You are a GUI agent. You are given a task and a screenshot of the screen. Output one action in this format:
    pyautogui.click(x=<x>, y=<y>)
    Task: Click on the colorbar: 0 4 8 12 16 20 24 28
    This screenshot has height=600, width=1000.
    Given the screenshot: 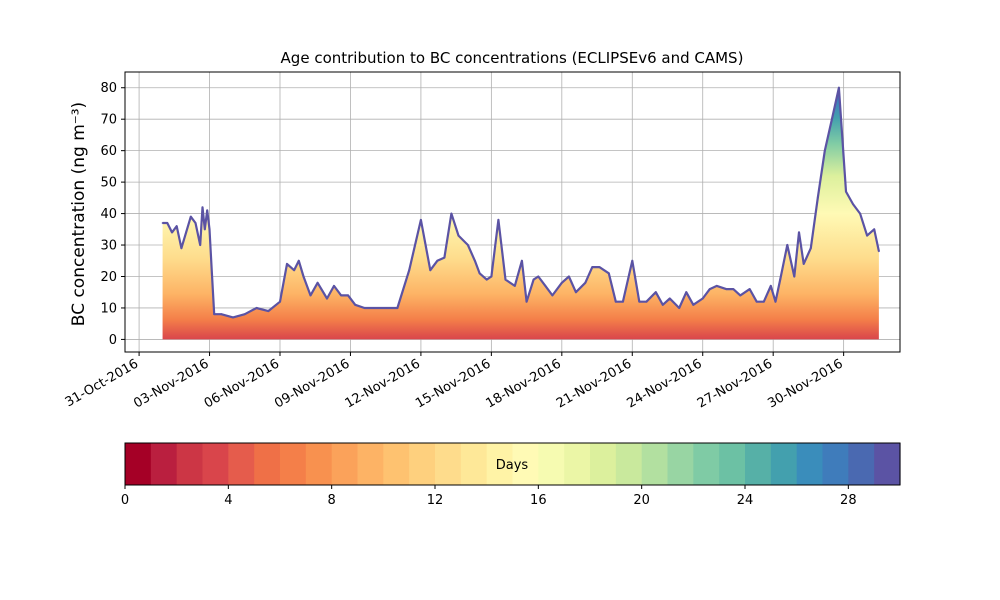 What is the action you would take?
    pyautogui.click(x=511, y=475)
    